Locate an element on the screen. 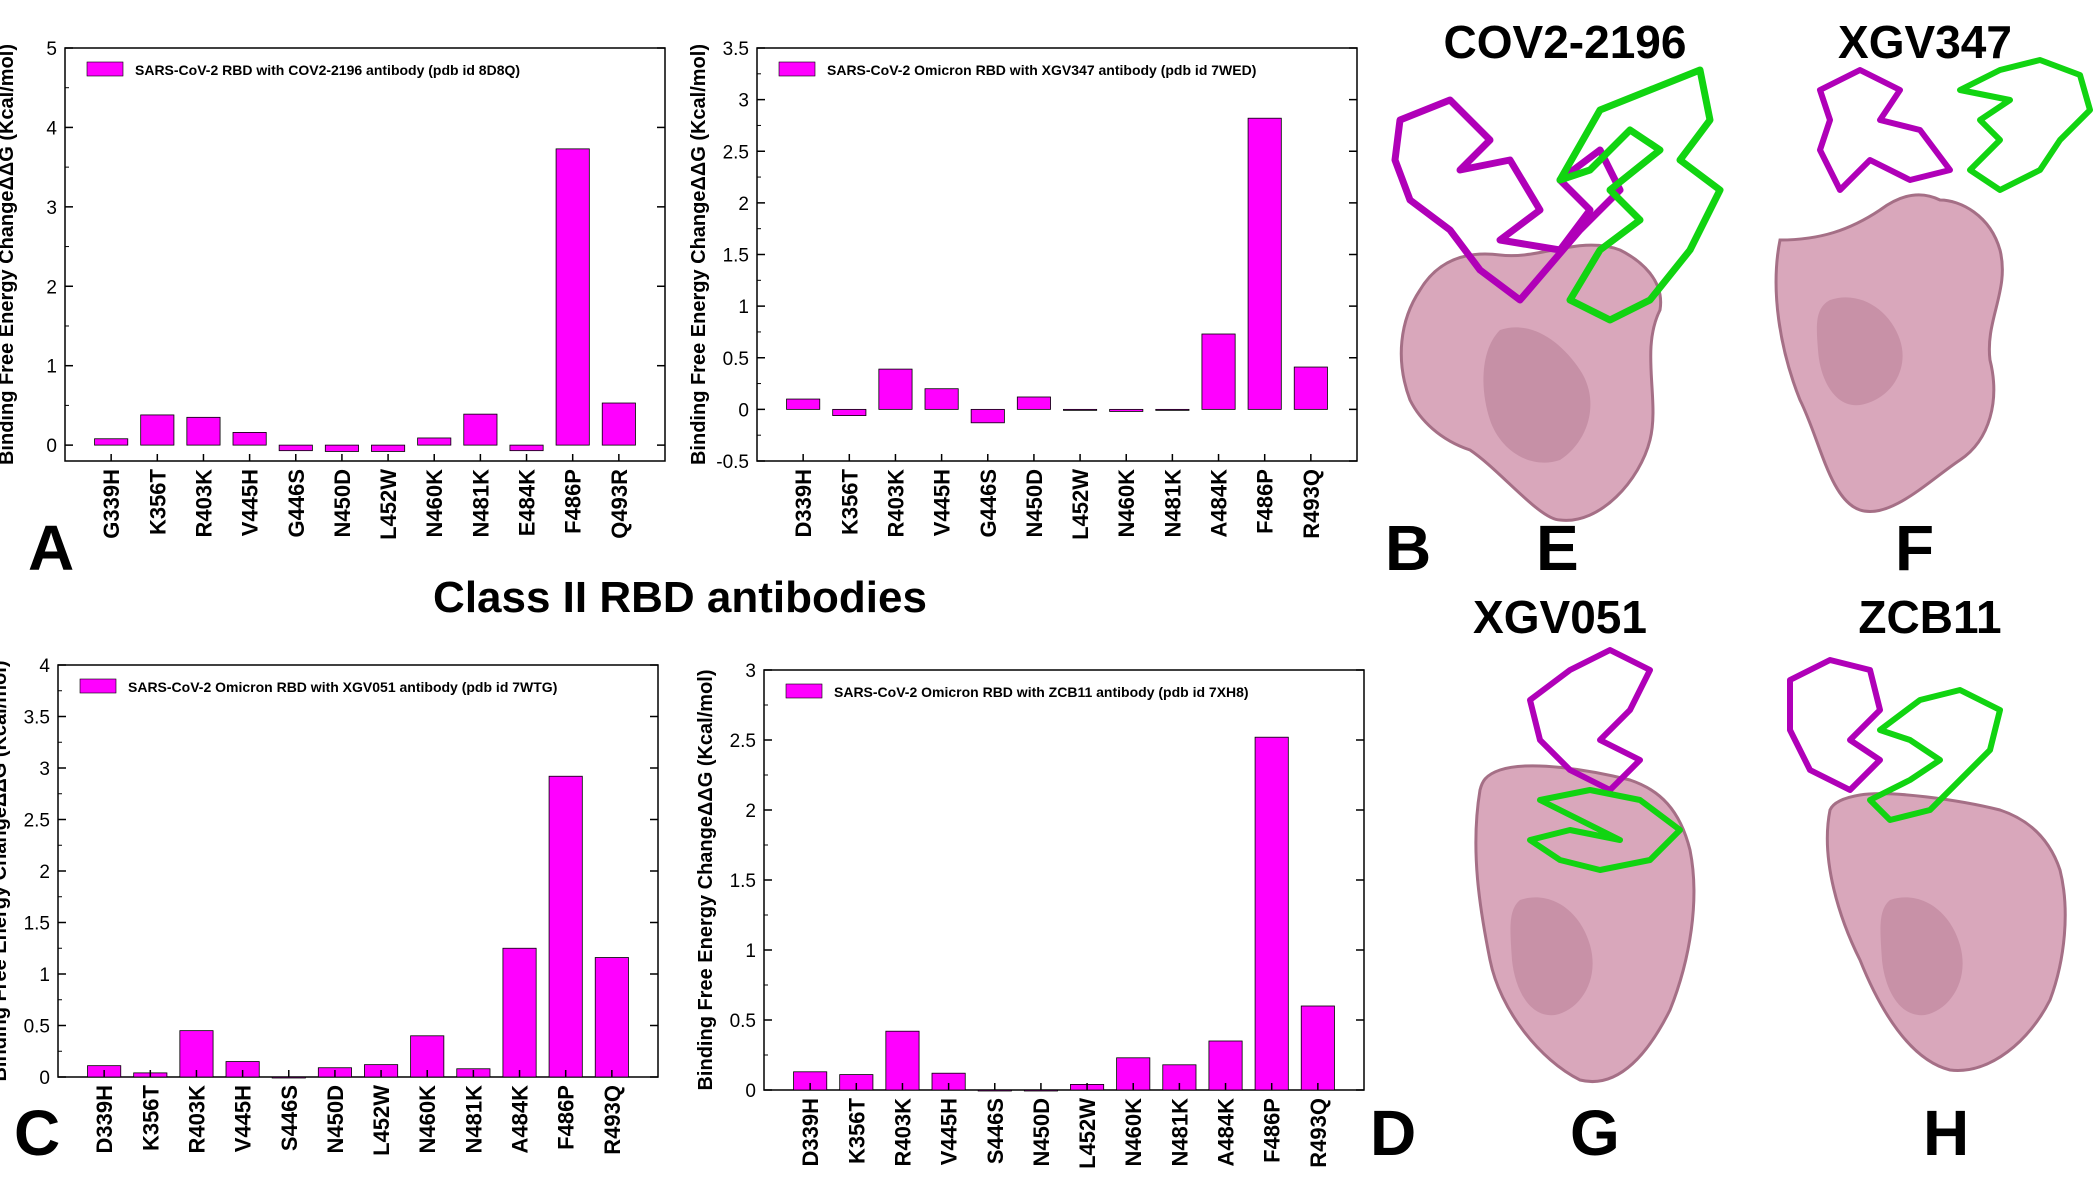  structure-xgv051 is located at coordinates (1585, 865).